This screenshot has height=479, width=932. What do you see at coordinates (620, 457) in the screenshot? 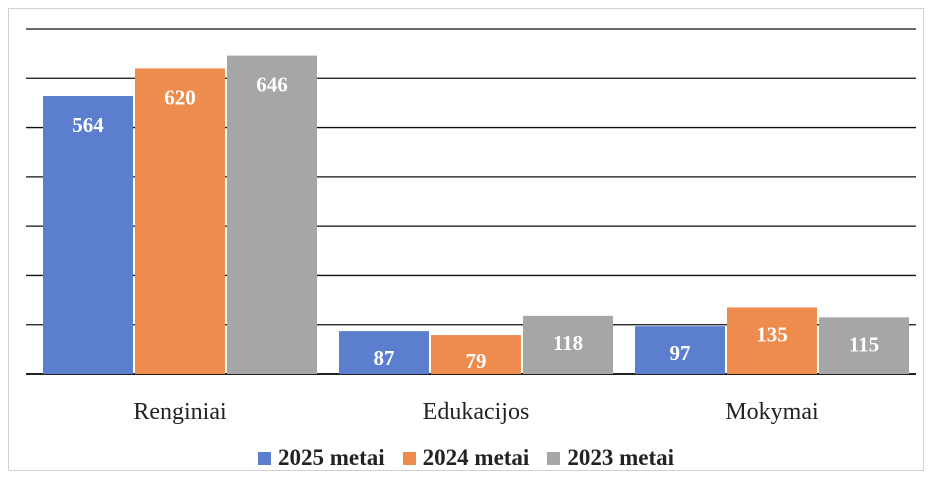
I see `legend-label-2023: 2023 metai` at bounding box center [620, 457].